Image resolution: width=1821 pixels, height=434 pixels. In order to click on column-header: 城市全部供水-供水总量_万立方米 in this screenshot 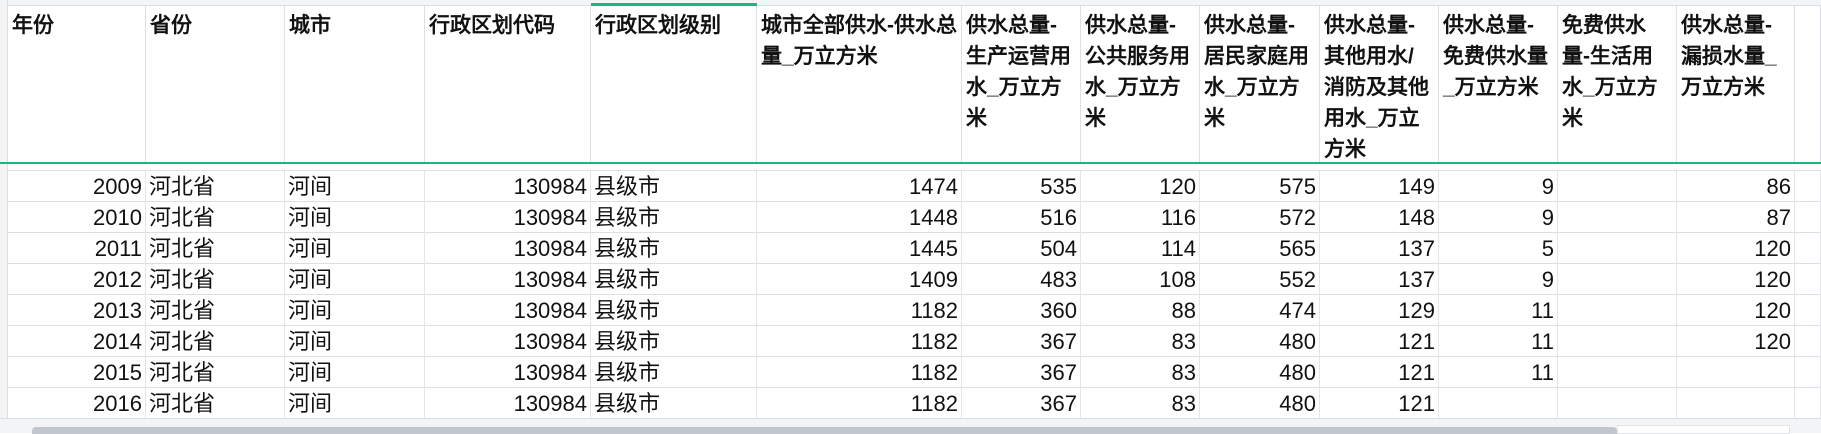, I will do `click(859, 84)`.